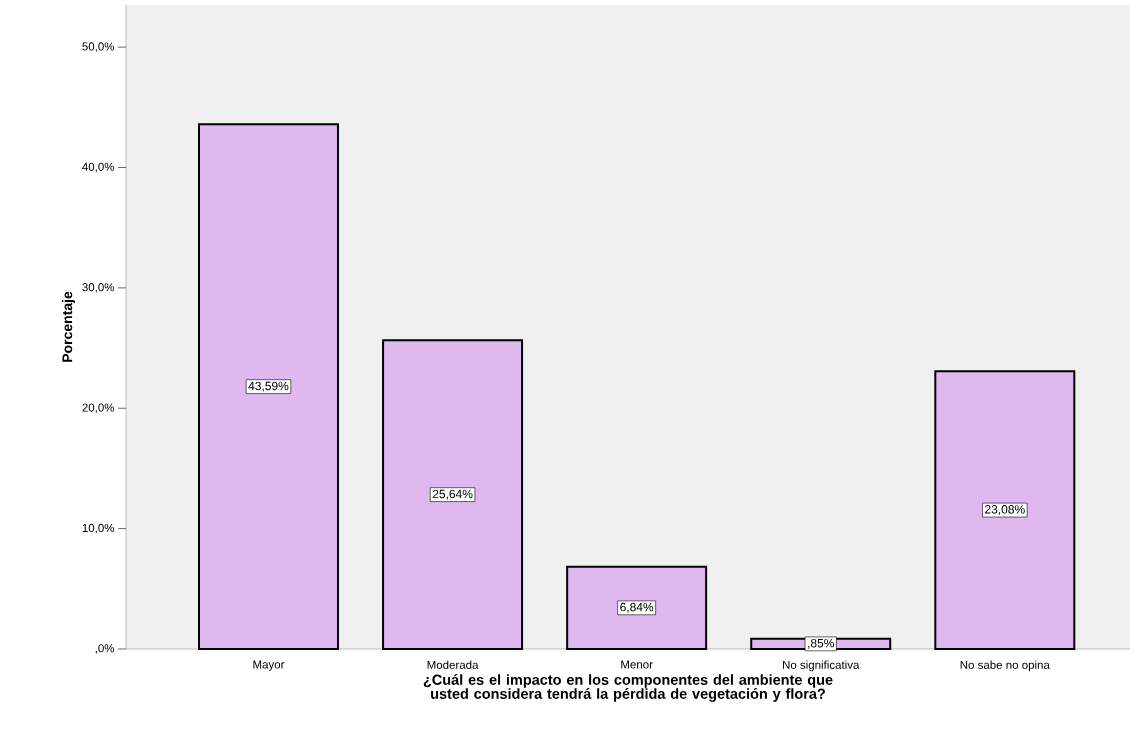 The image size is (1137, 738). What do you see at coordinates (628, 688) in the screenshot?
I see `x-axis-title: ¿Cuál es el impacto en los componentes del ambiente que usted considera tendrá la pérdida de vegetación y flora?` at bounding box center [628, 688].